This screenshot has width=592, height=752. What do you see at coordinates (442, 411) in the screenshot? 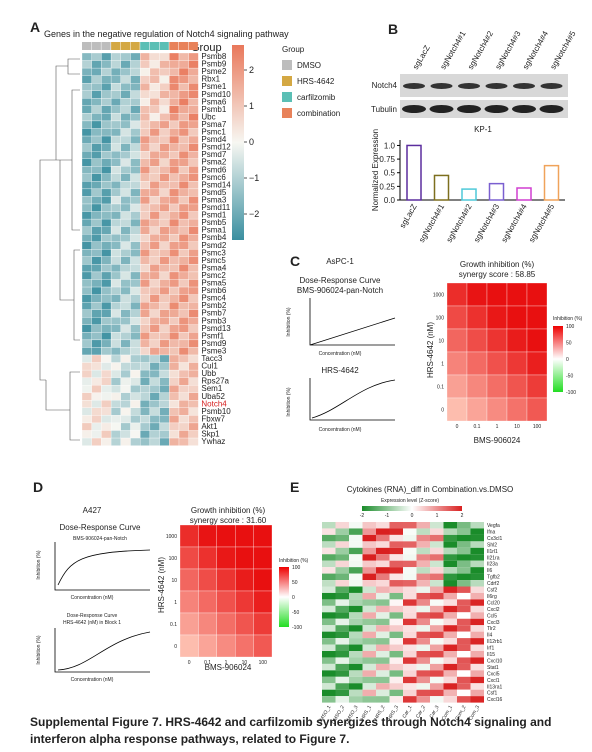
I see `y-tick-label: 0` at bounding box center [442, 411].